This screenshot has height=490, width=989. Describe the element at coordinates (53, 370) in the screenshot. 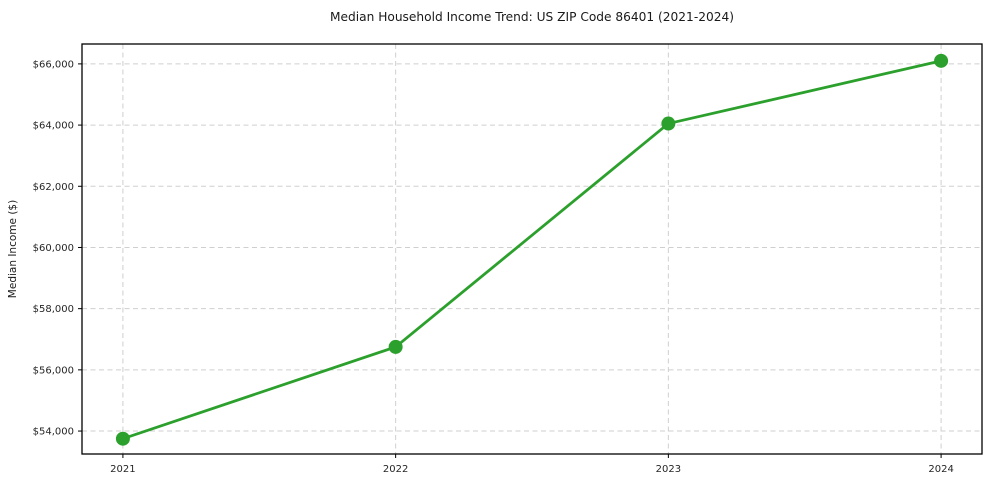

I see `y-tick-label: $56,000` at that location.